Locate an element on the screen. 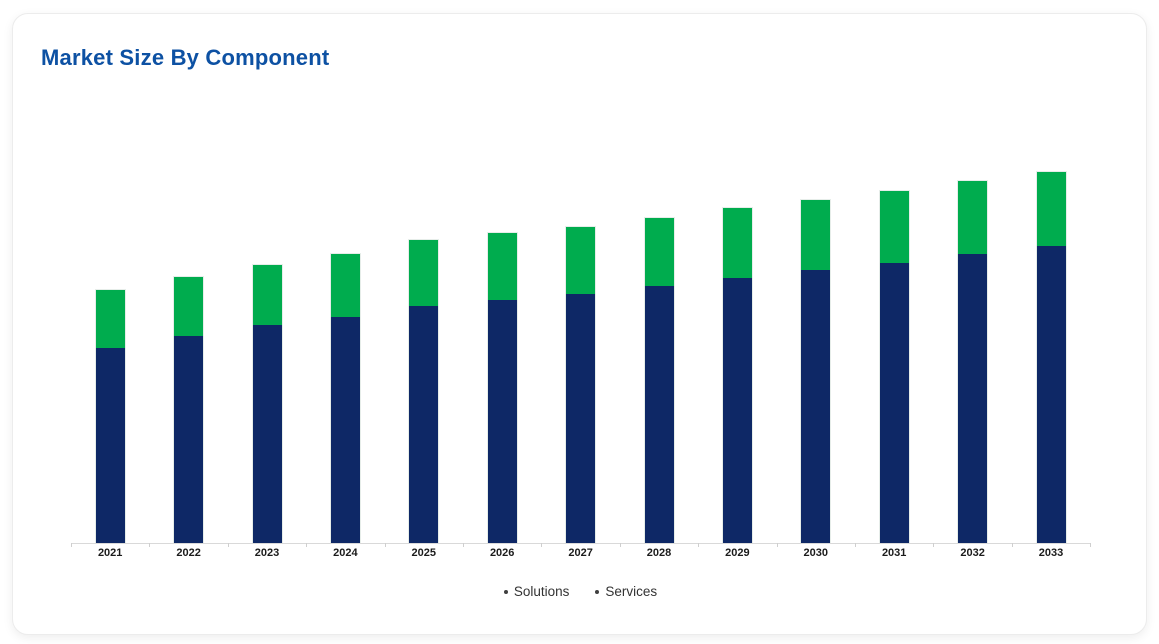 Image resolution: width=1159 pixels, height=644 pixels. x-axis-label-2032: 2032 is located at coordinates (972, 553).